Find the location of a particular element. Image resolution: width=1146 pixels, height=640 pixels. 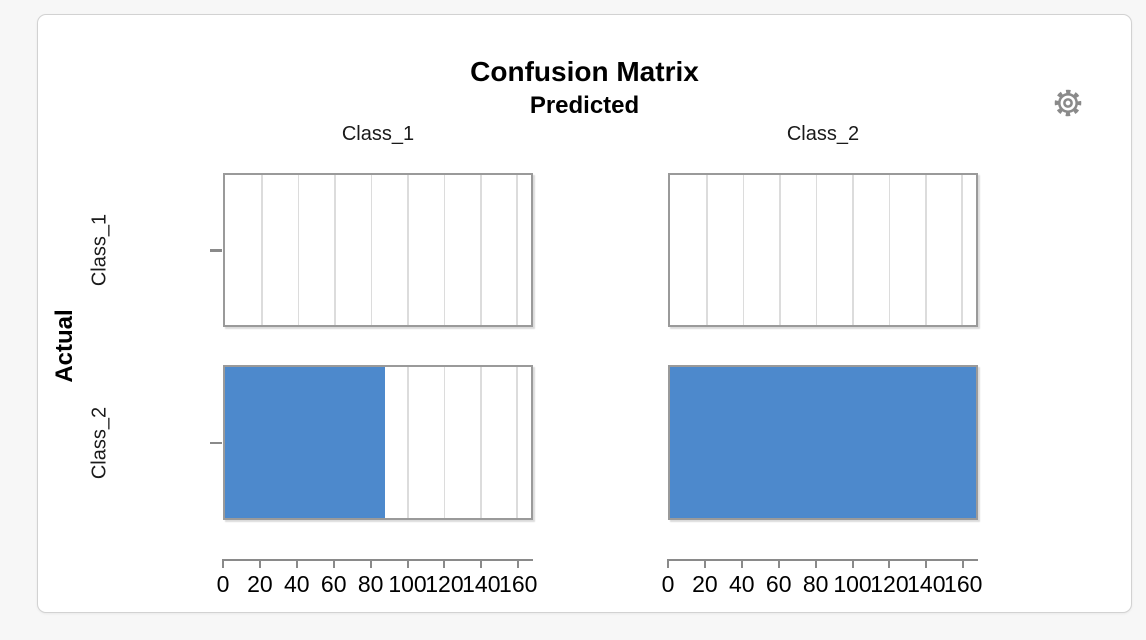

predicted-axis-title: Predicted is located at coordinates (584, 105).